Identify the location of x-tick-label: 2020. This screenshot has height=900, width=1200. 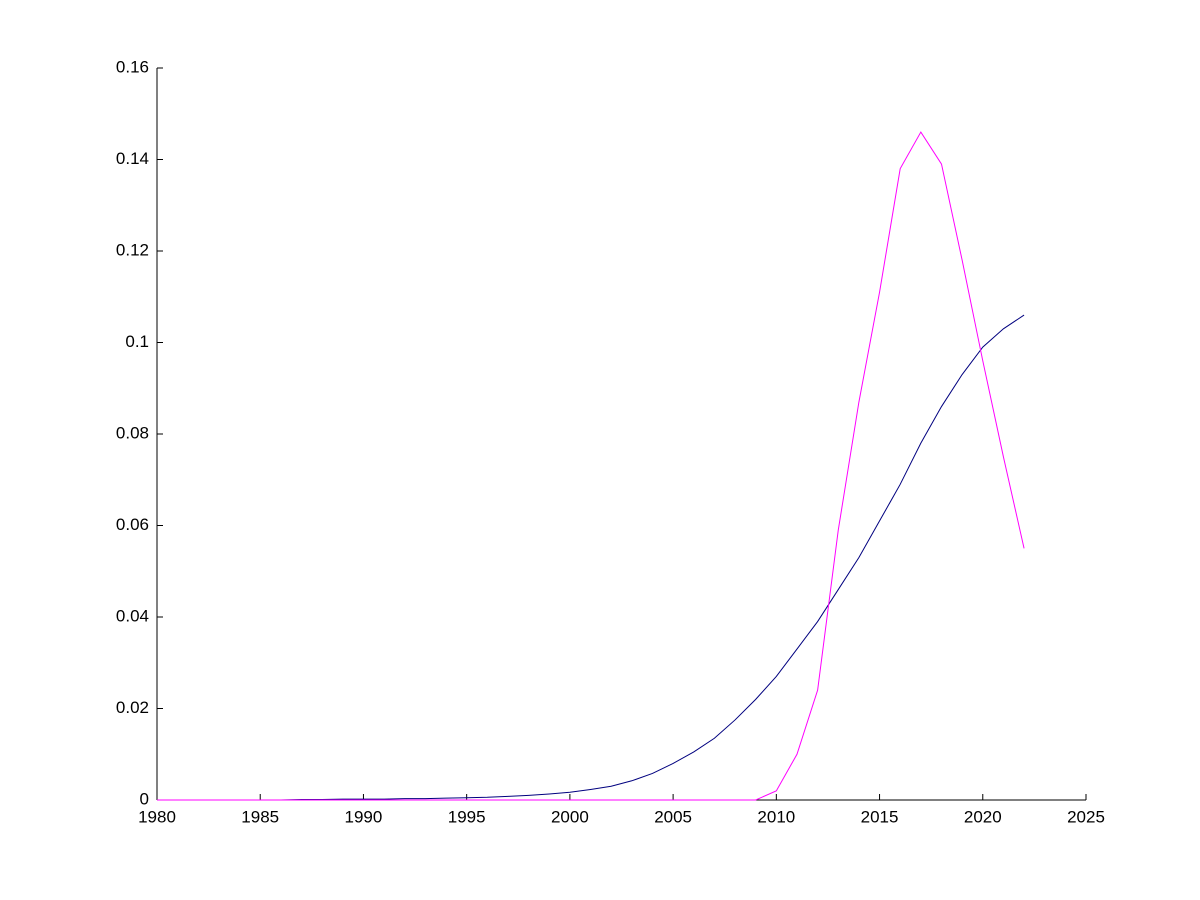
(983, 816).